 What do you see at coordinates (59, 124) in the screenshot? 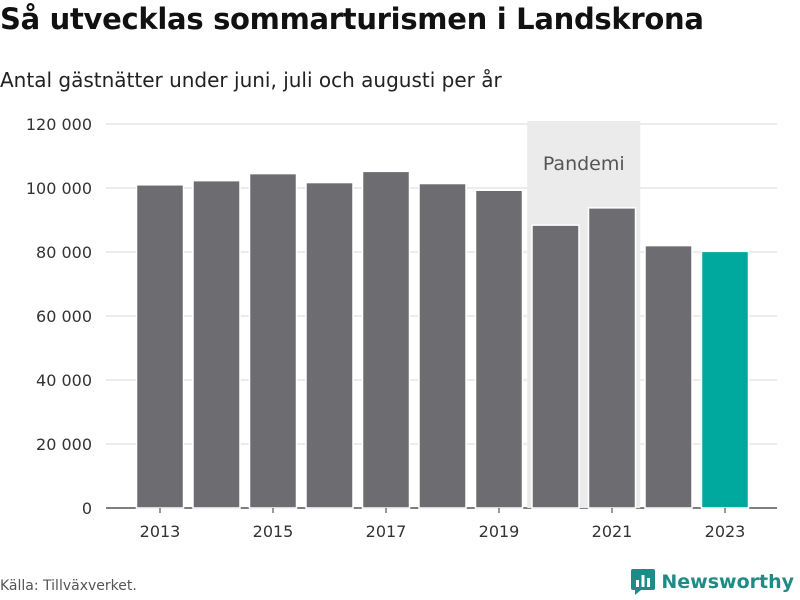
I see `y-tick-label: 120 000` at bounding box center [59, 124].